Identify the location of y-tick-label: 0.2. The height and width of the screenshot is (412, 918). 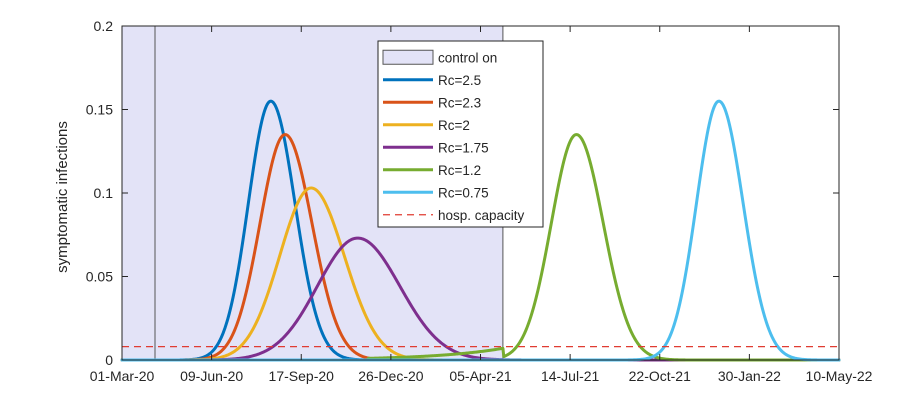
(104, 26).